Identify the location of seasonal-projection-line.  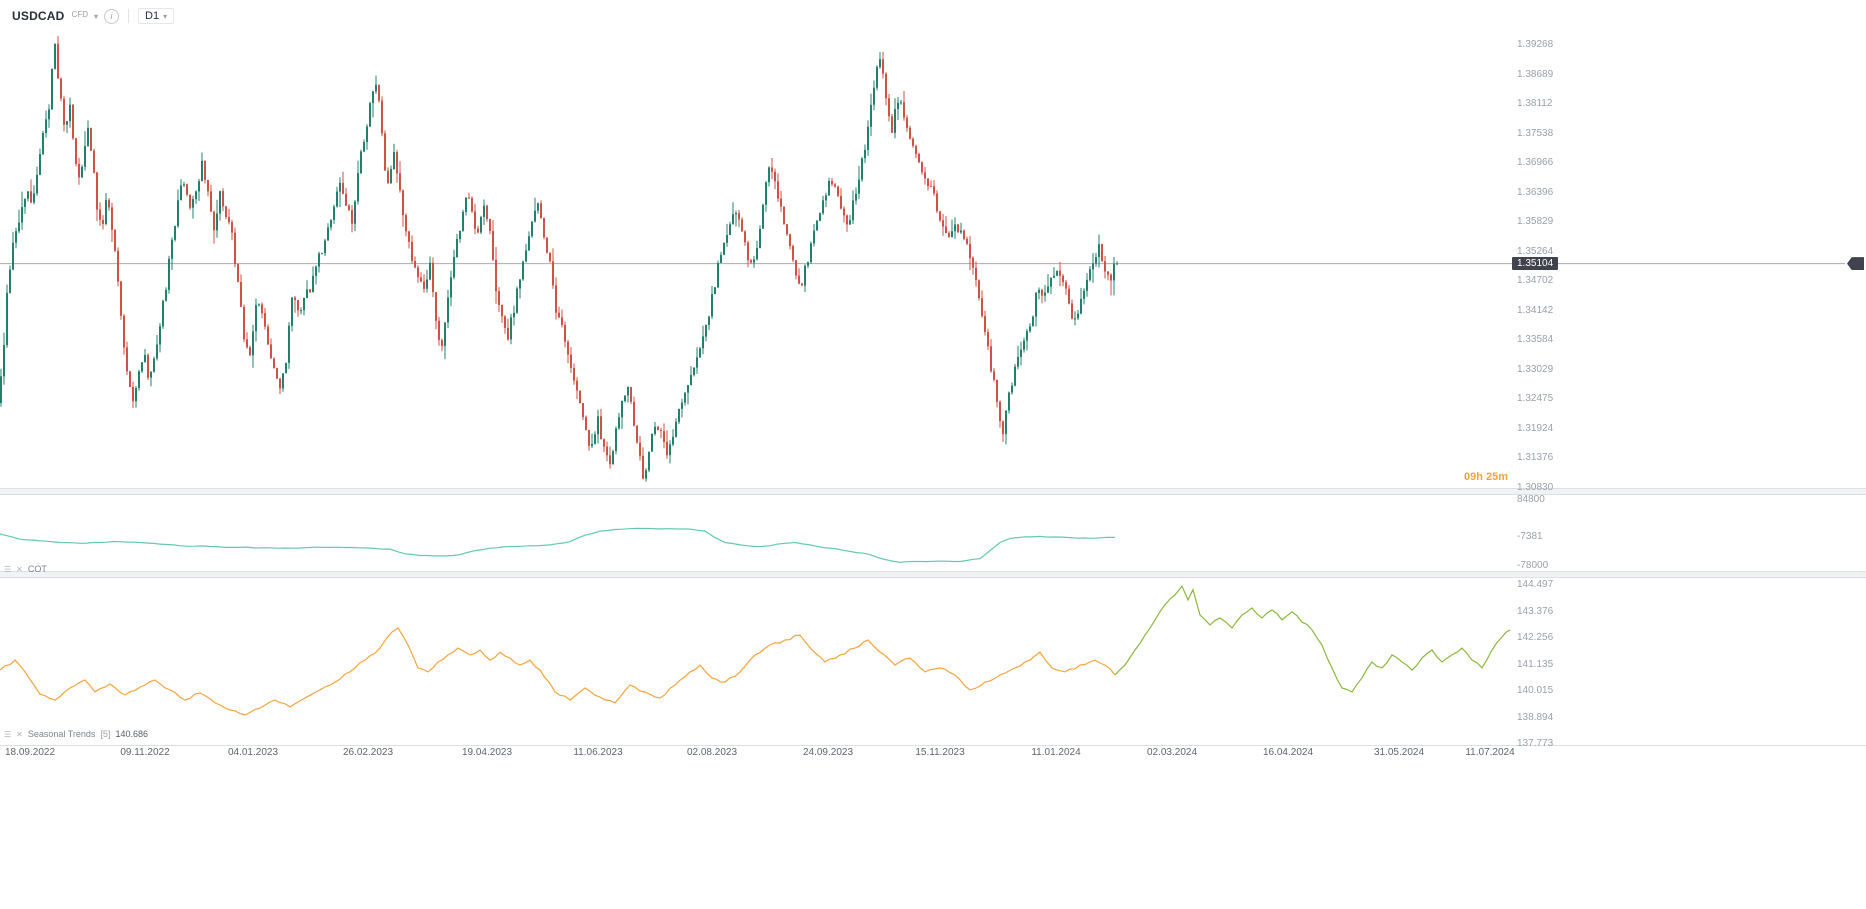
(1312, 638).